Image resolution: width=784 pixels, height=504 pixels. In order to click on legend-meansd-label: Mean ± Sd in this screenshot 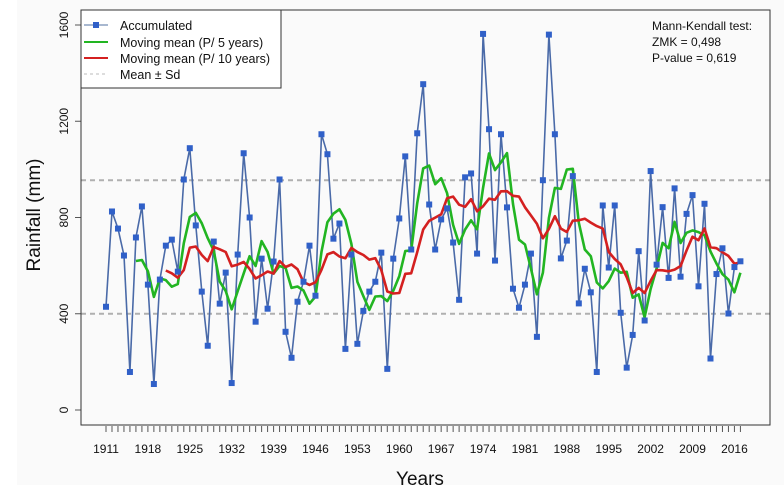, I will do `click(150, 75)`.